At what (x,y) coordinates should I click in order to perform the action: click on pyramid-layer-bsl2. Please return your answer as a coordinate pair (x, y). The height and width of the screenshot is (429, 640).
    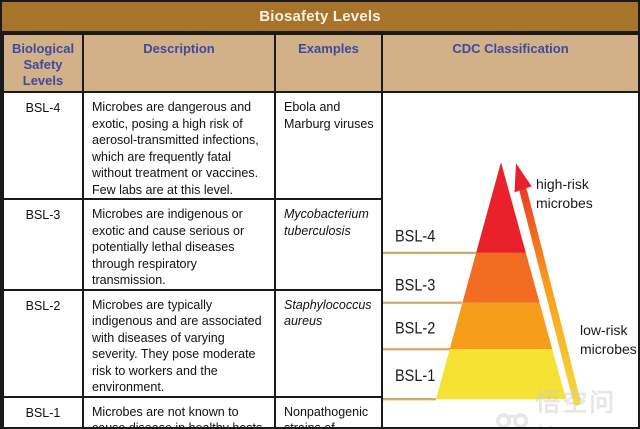
    Looking at the image, I should click on (501, 326).